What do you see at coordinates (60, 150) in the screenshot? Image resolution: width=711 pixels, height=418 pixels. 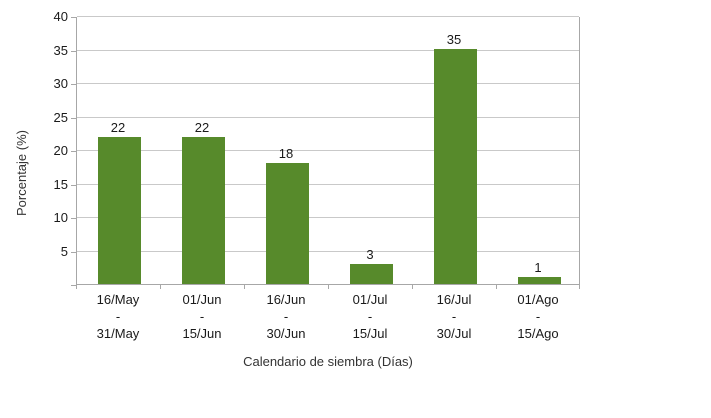 I see `y-tick-label-20: 20` at bounding box center [60, 150].